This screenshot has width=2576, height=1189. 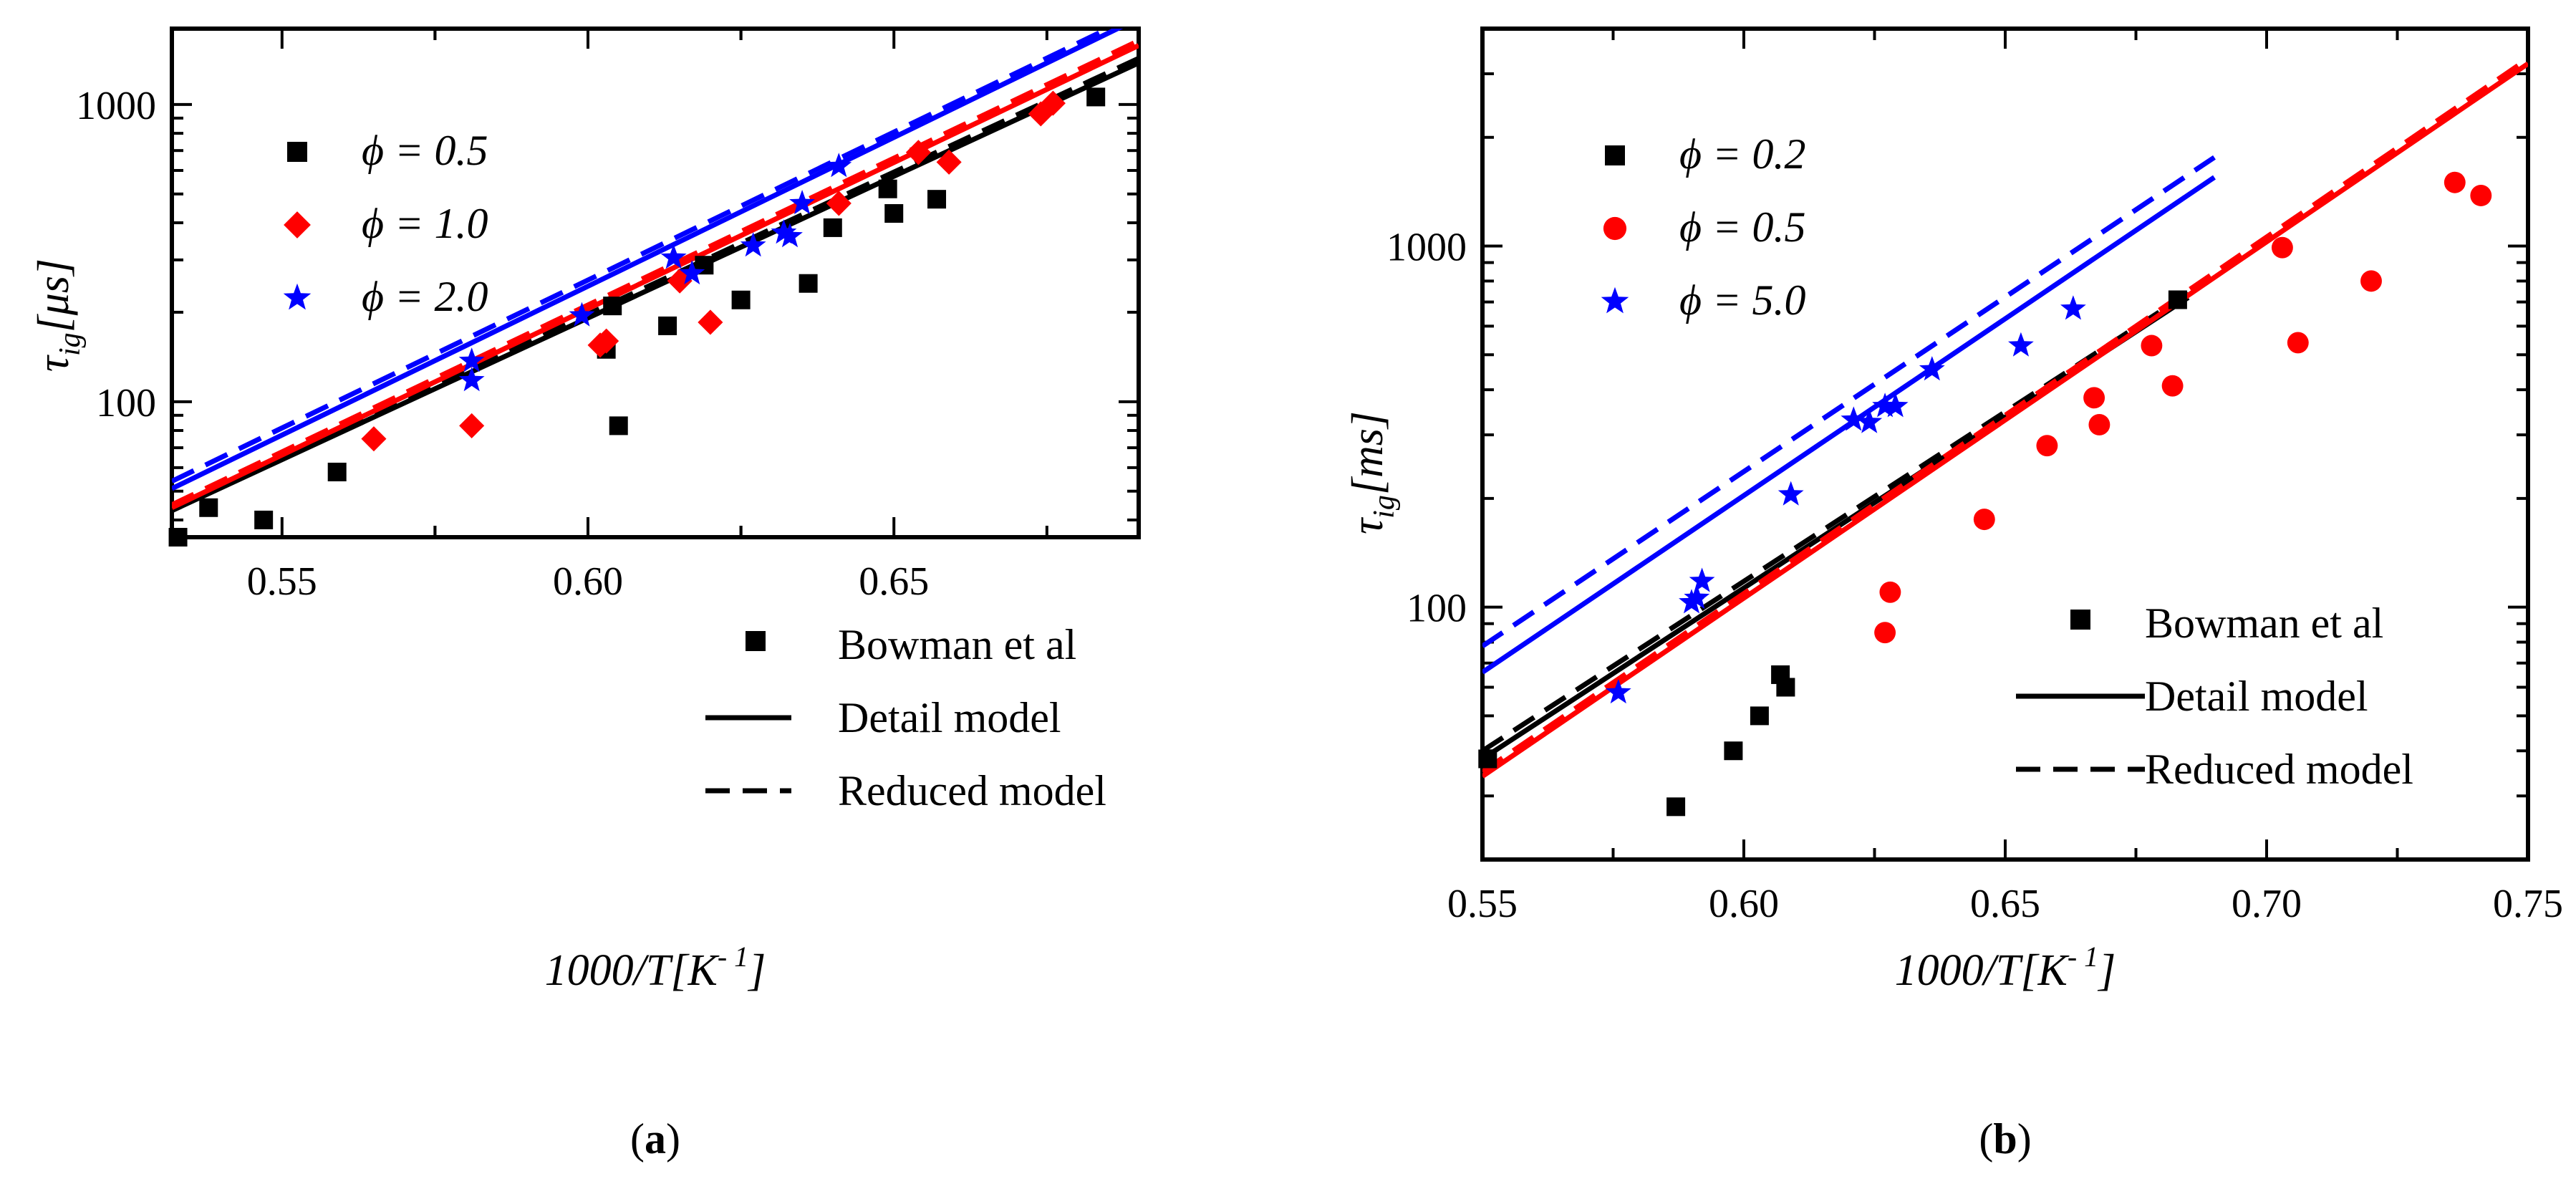 What do you see at coordinates (2528, 904) in the screenshot?
I see `x-tick-label: 0.75` at bounding box center [2528, 904].